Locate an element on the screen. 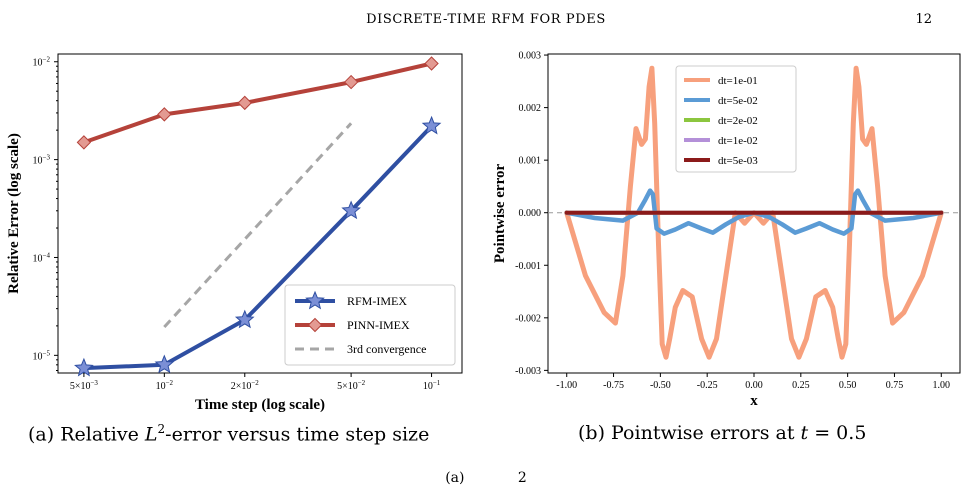  caption-a-text-2: -error versus time step size is located at coordinates (297, 434).